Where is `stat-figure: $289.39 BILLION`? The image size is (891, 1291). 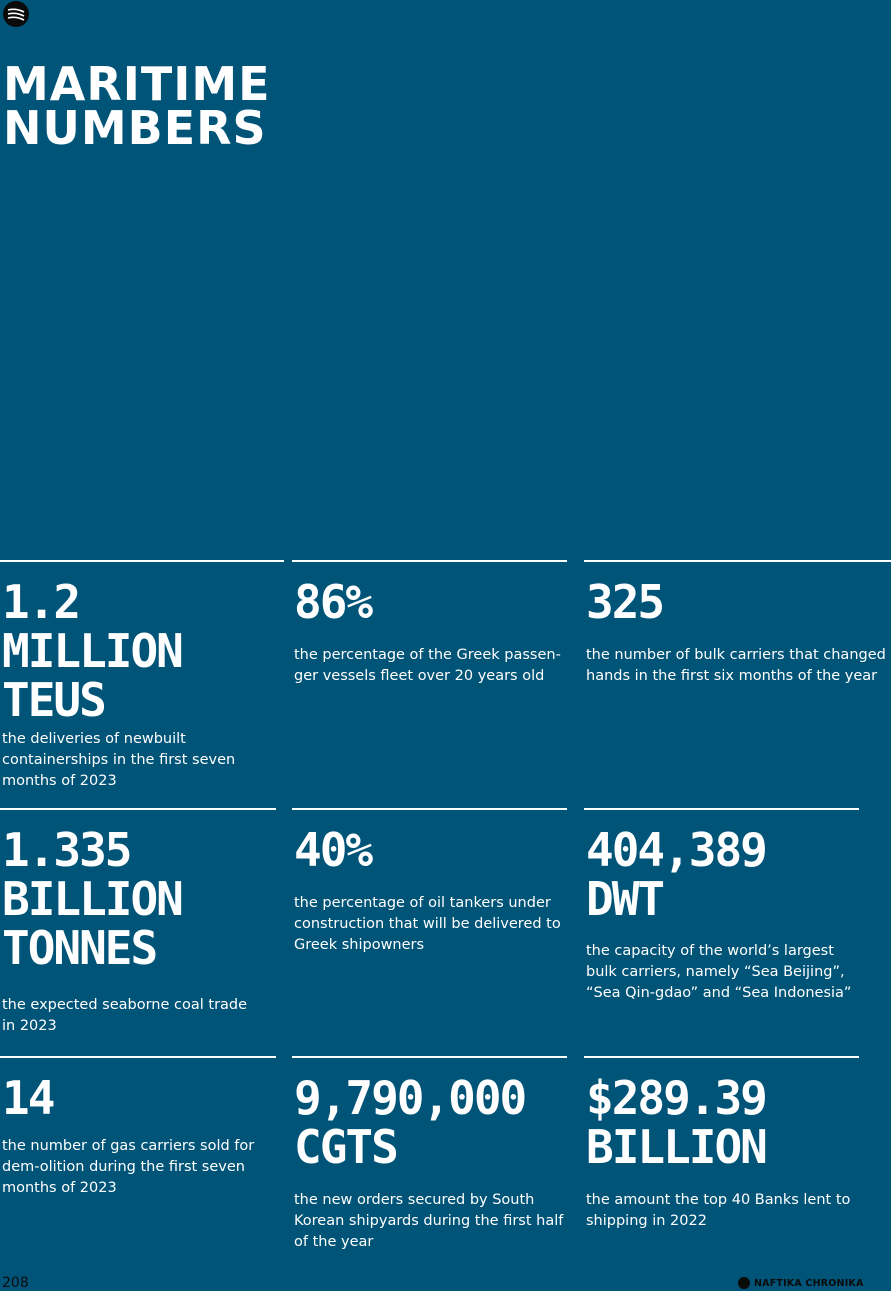
stat-figure: $289.39 BILLION is located at coordinates (723, 1123).